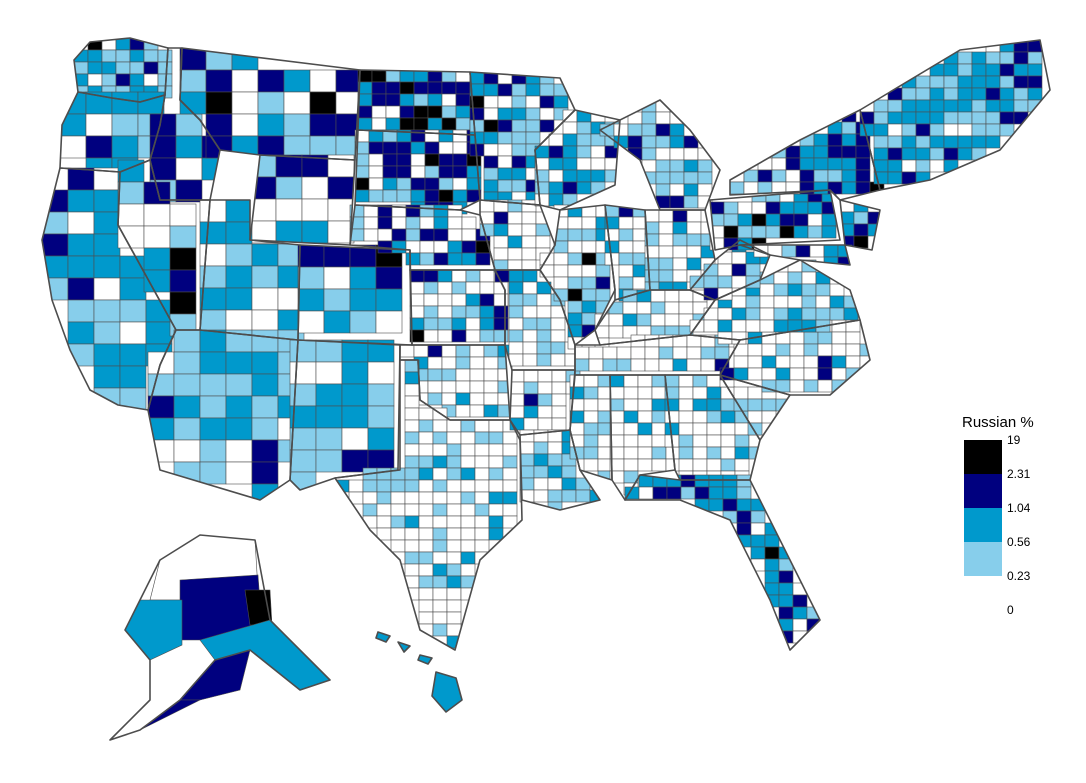 The height and width of the screenshot is (783, 1086). I want to click on state-outline, so click(660, 155).